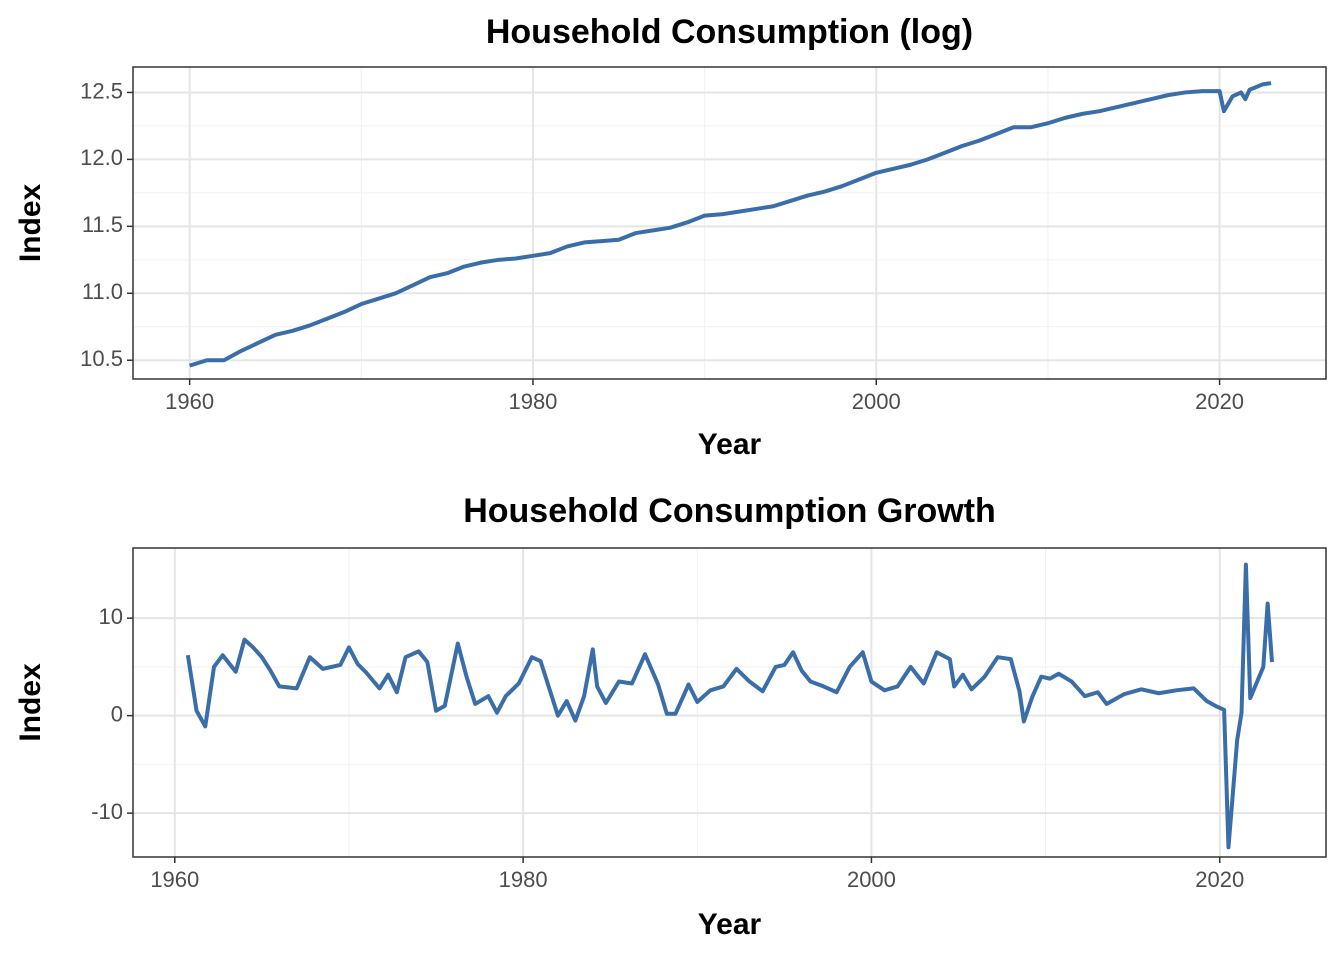 The height and width of the screenshot is (965, 1344). What do you see at coordinates (111, 616) in the screenshot?
I see `y-tick-label: 10` at bounding box center [111, 616].